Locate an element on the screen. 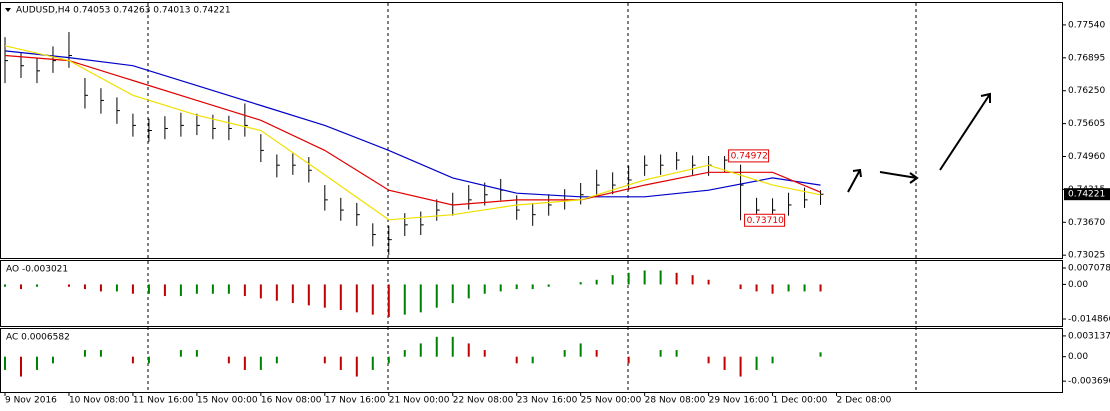  x-tick-label: 29 Nov 16:00 is located at coordinates (739, 401).